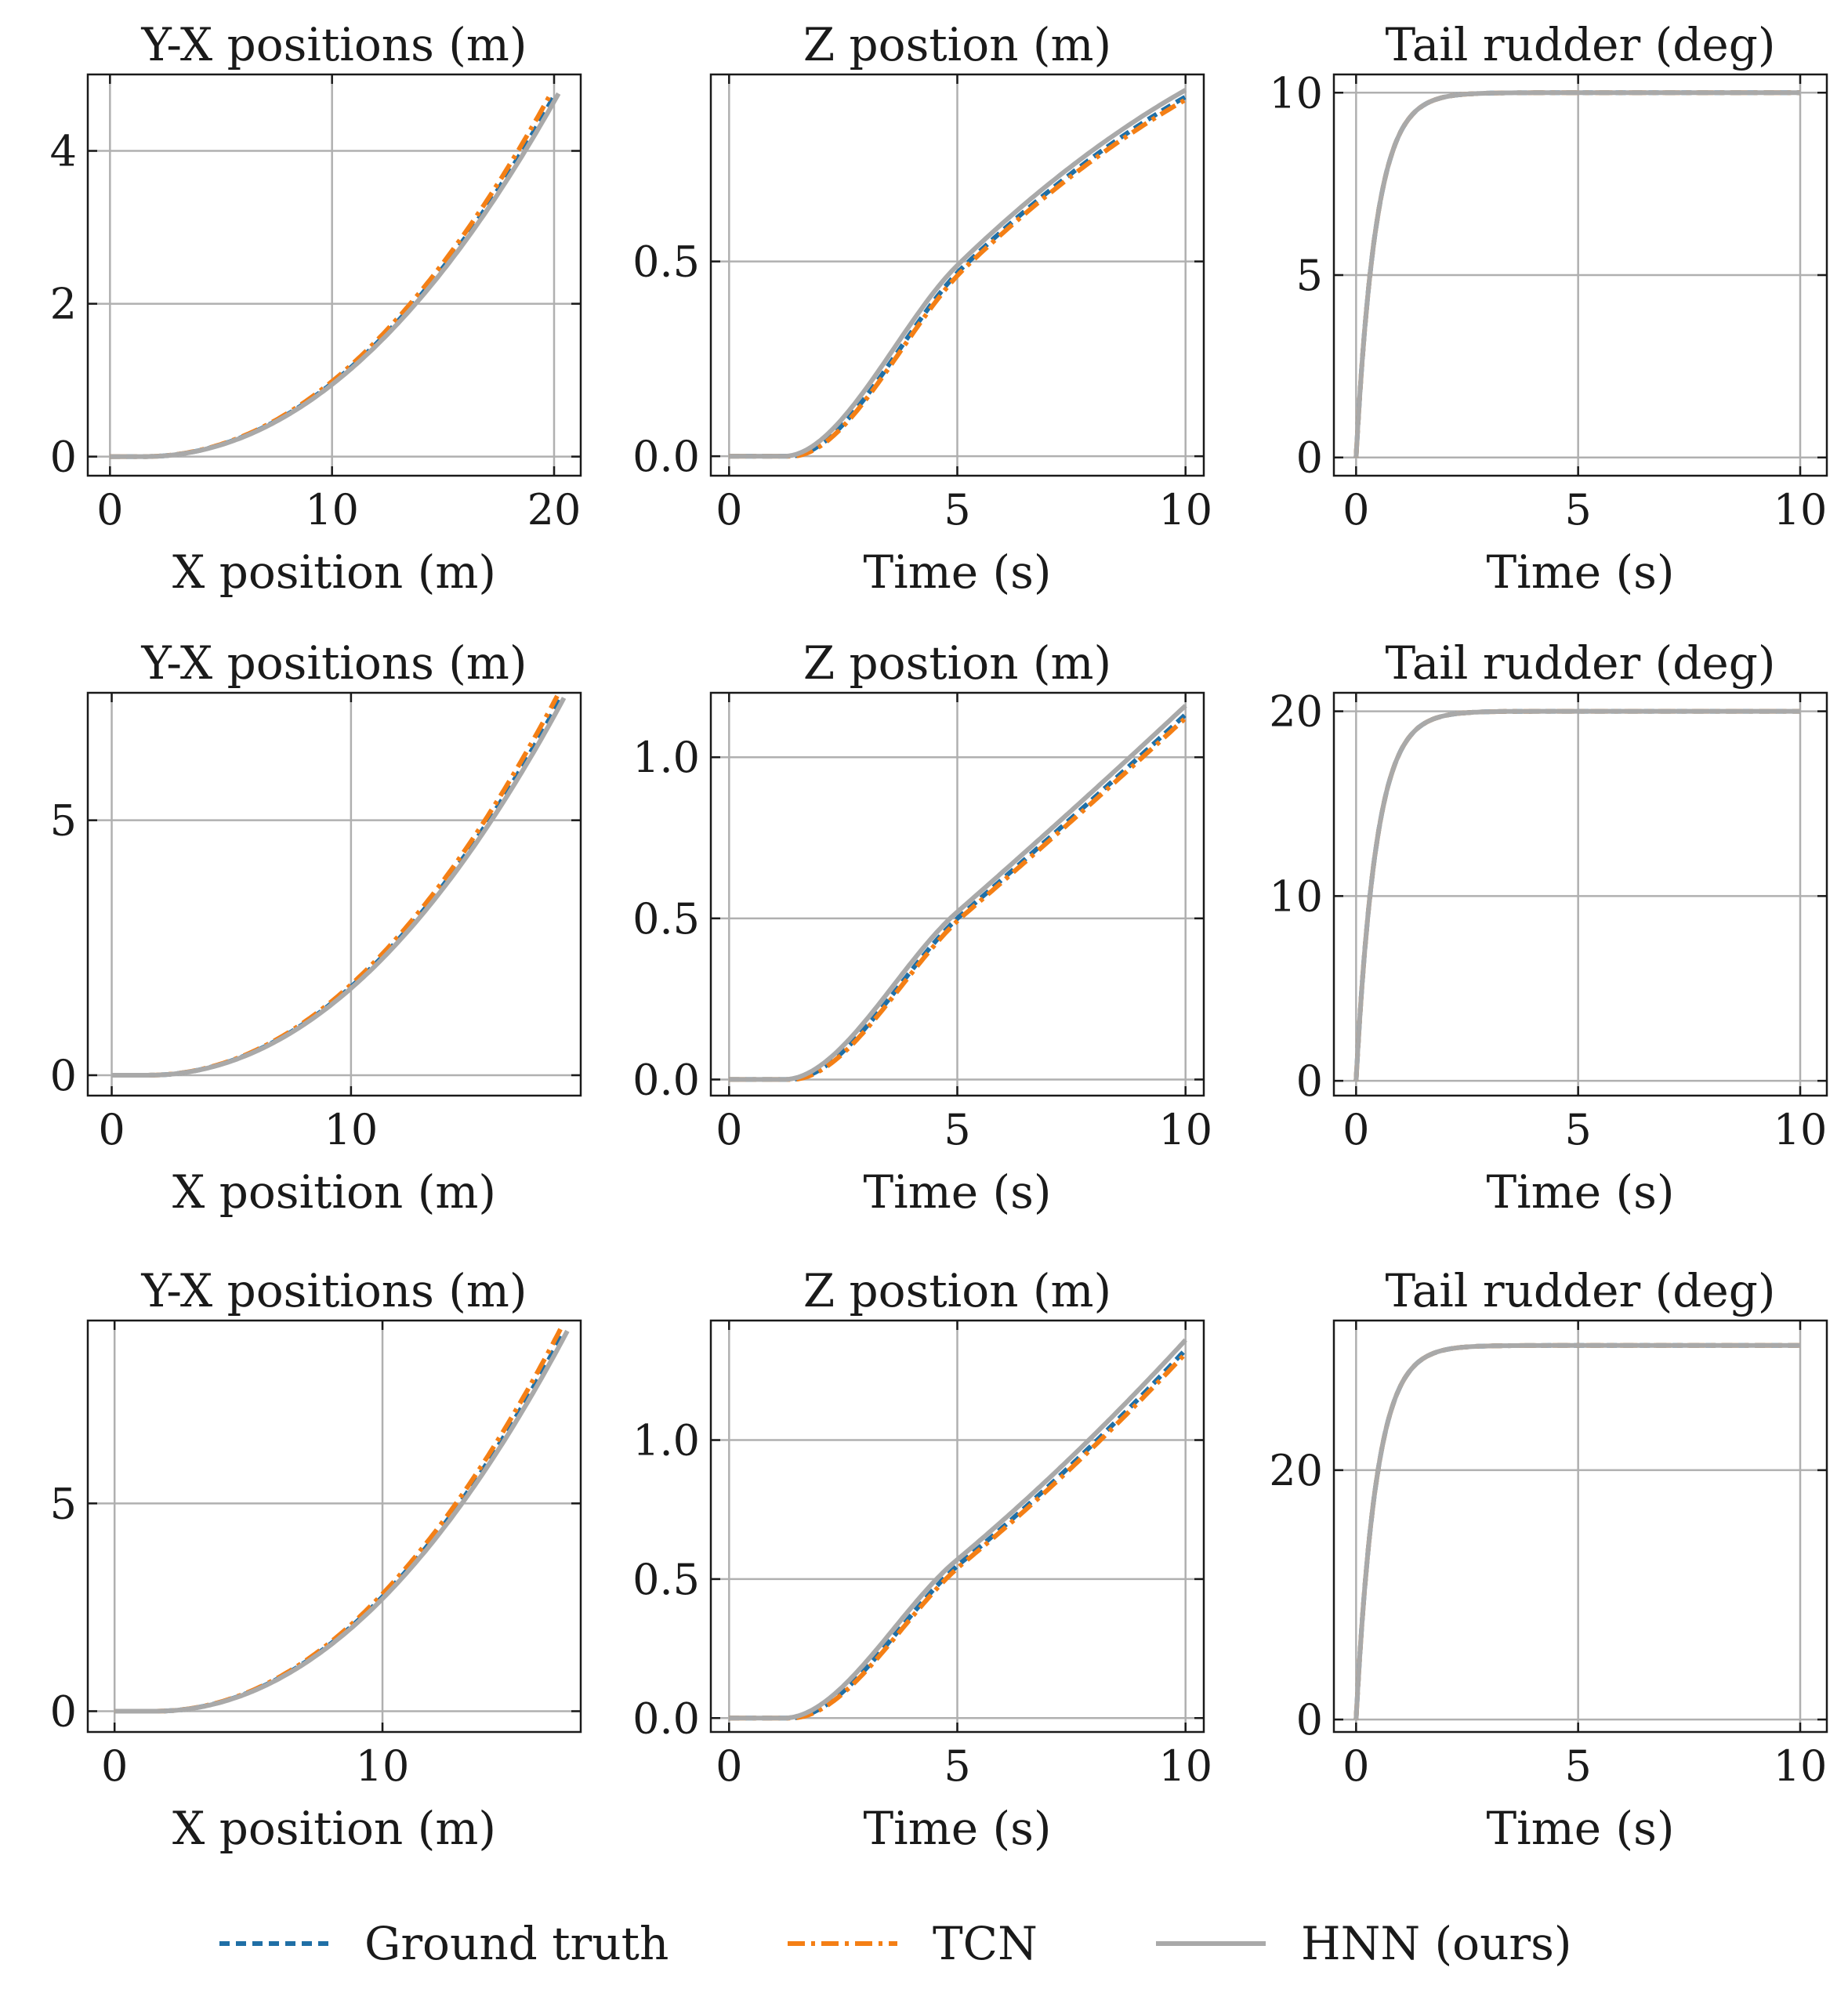  I want to click on legend: Ground truth TCN HNN (ours), so click(895, 1943).